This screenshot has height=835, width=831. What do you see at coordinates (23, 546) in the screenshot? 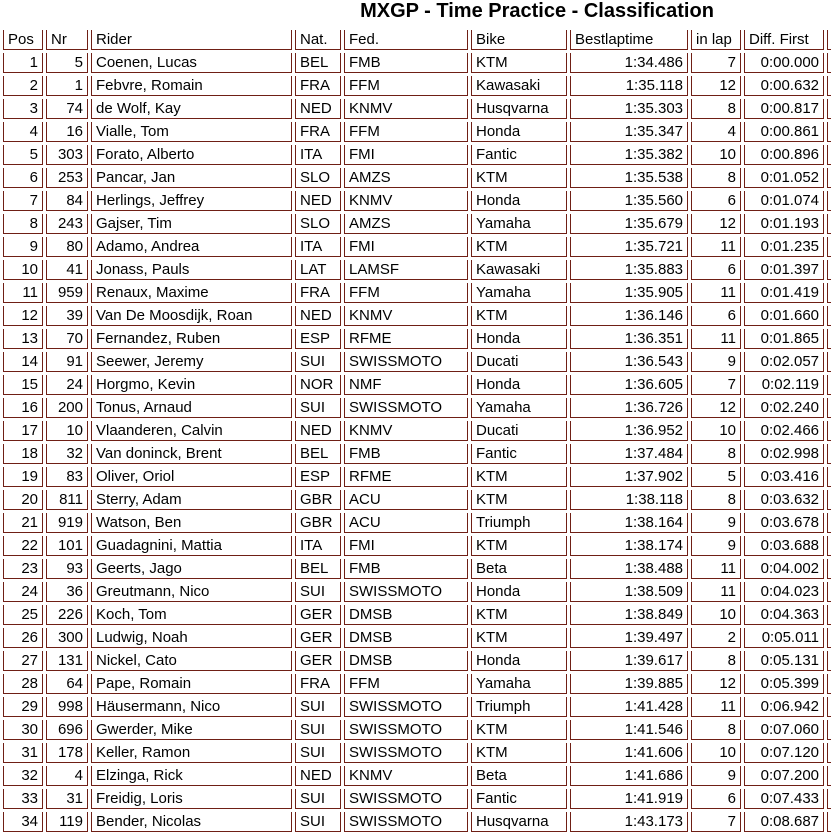
I see `cell-pos: 22` at bounding box center [23, 546].